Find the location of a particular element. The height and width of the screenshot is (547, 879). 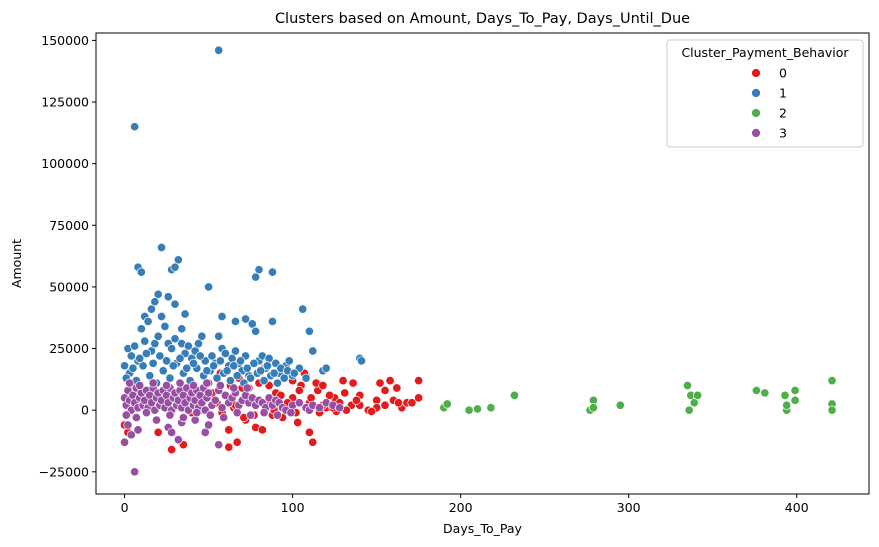

legend-label-0: 0 is located at coordinates (783, 73).